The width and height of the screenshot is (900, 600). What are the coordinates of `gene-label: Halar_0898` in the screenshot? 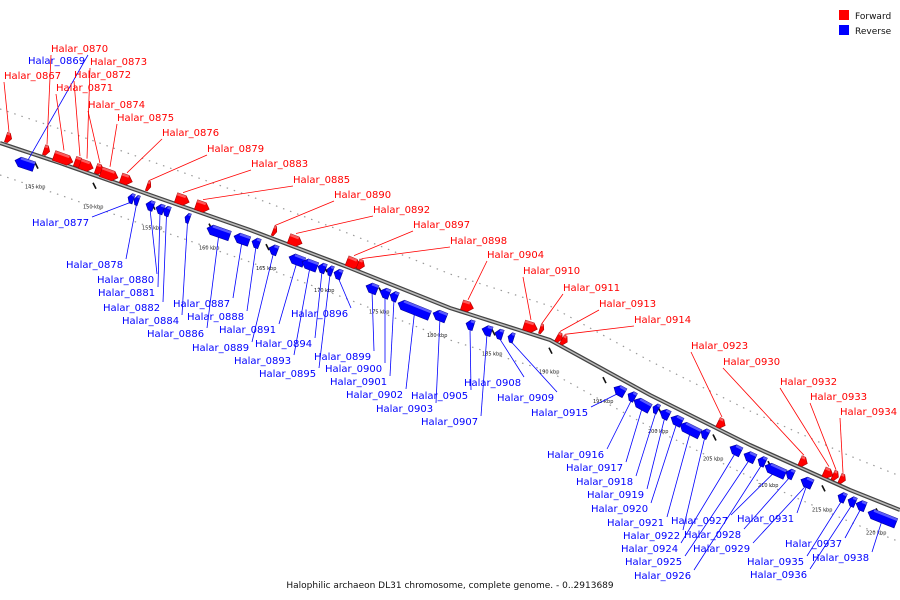 It's located at (478, 241).